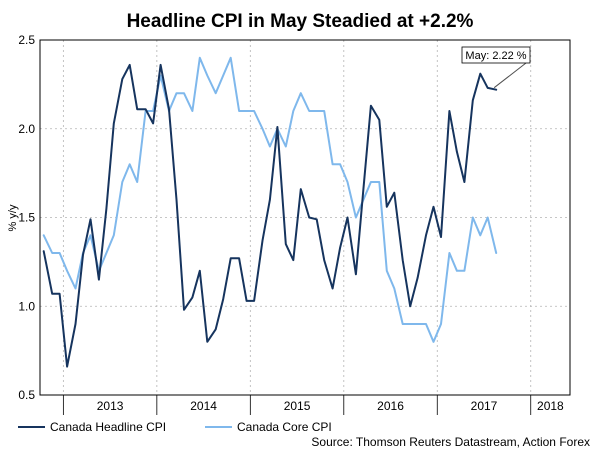  Describe the element at coordinates (297, 406) in the screenshot. I see `x-tick-label: 2015` at that location.